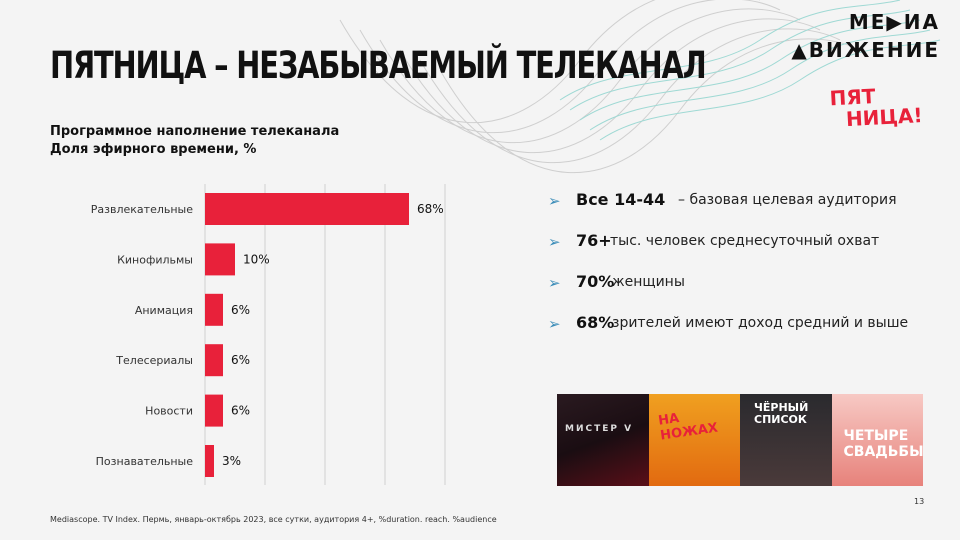 This screenshot has width=960, height=540. What do you see at coordinates (687, 427) in the screenshot?
I see `show-title: НА НОЖАХ` at bounding box center [687, 427].